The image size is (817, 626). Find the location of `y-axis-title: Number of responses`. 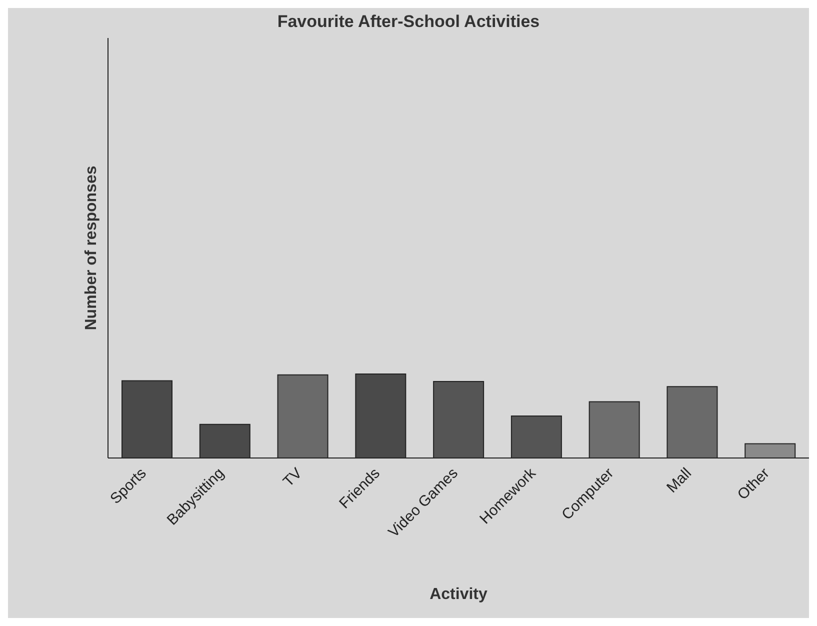

y-axis-title: Number of responses is located at coordinates (92, 248).